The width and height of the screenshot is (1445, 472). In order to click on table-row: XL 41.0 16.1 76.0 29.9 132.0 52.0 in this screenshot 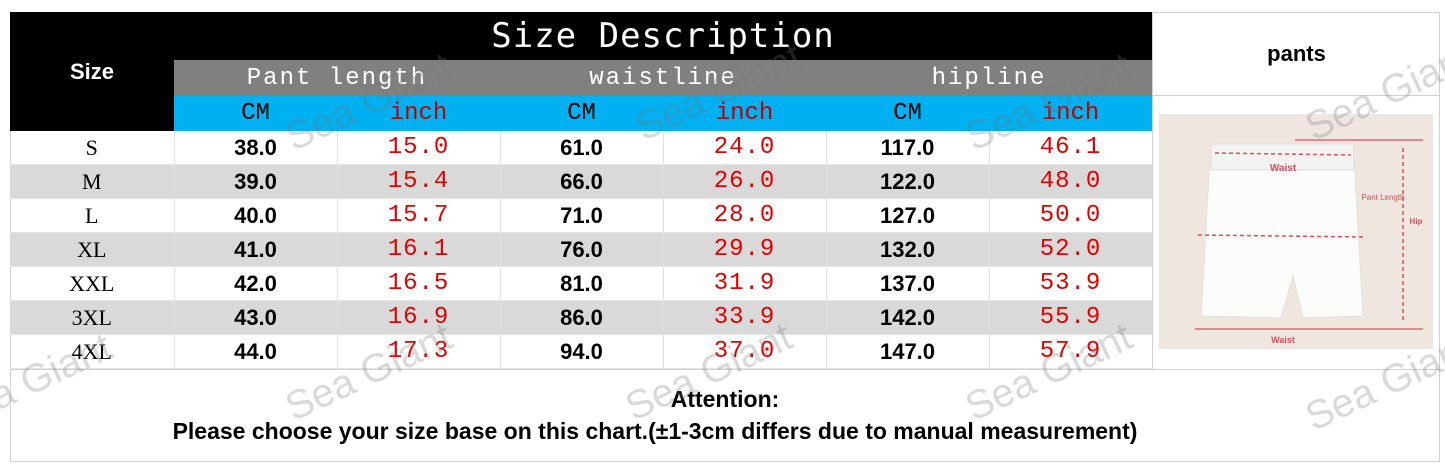, I will do `click(581, 249)`.